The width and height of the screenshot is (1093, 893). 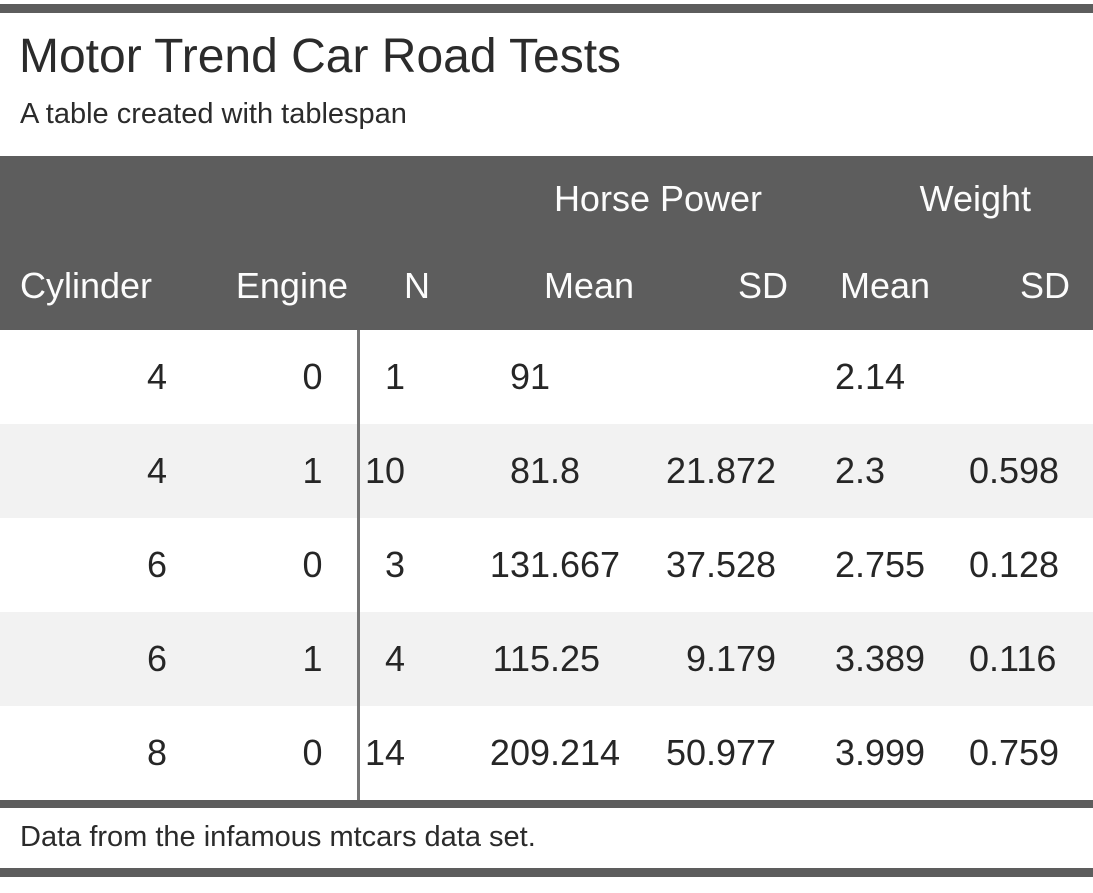 I want to click on table-cell: 0.116, so click(x=1012, y=658).